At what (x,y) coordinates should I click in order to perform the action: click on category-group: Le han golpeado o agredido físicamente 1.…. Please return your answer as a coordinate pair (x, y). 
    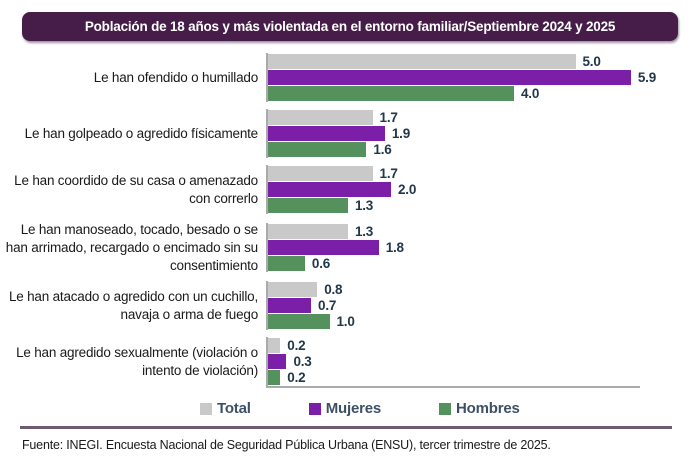
    Looking at the image, I should click on (350, 133).